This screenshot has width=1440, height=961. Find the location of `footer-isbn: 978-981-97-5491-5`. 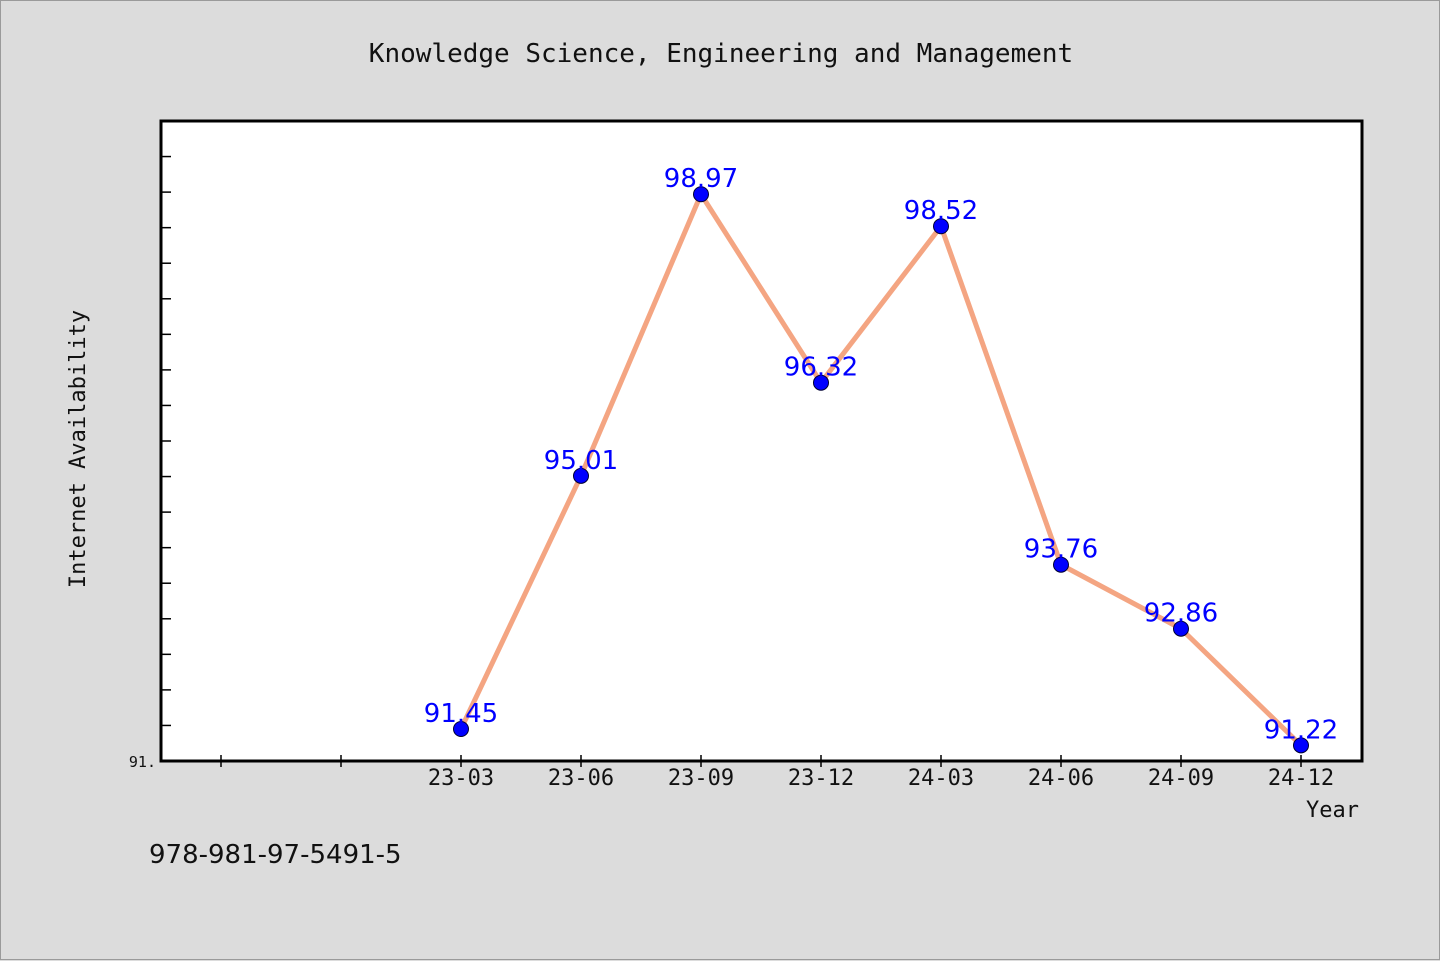

footer-isbn: 978-981-97-5491-5 is located at coordinates (275, 855).